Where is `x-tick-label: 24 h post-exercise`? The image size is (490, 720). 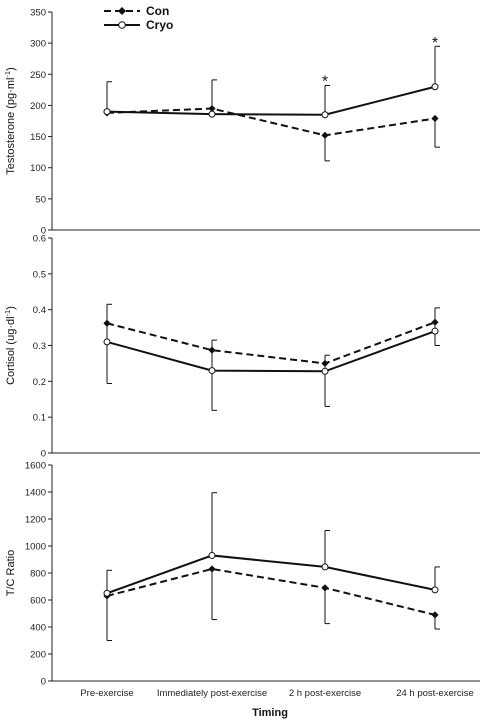 x-tick-label: 24 h post-exercise is located at coordinates (435, 693).